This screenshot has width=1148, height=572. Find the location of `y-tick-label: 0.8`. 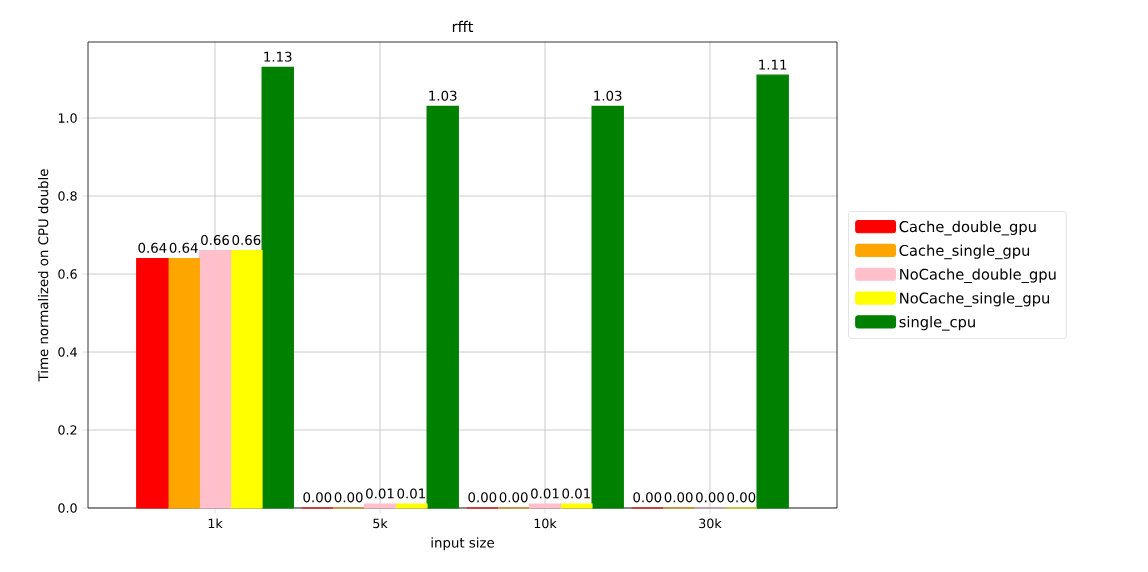

y-tick-label: 0.8 is located at coordinates (67, 196).